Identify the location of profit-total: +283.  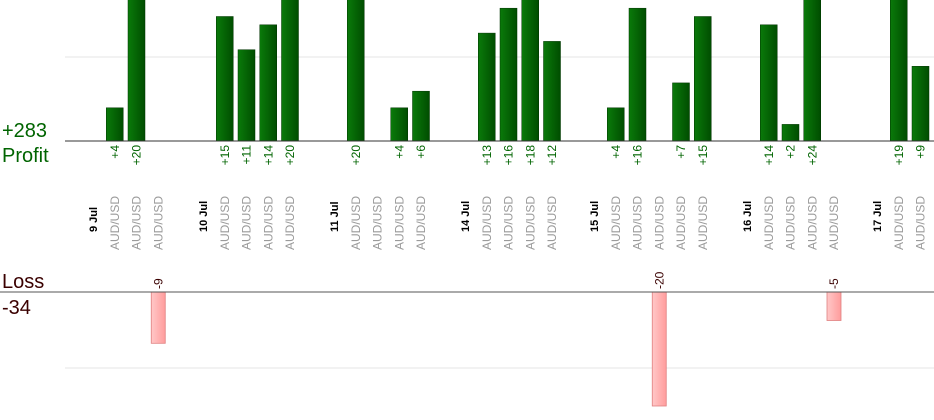
(25, 131).